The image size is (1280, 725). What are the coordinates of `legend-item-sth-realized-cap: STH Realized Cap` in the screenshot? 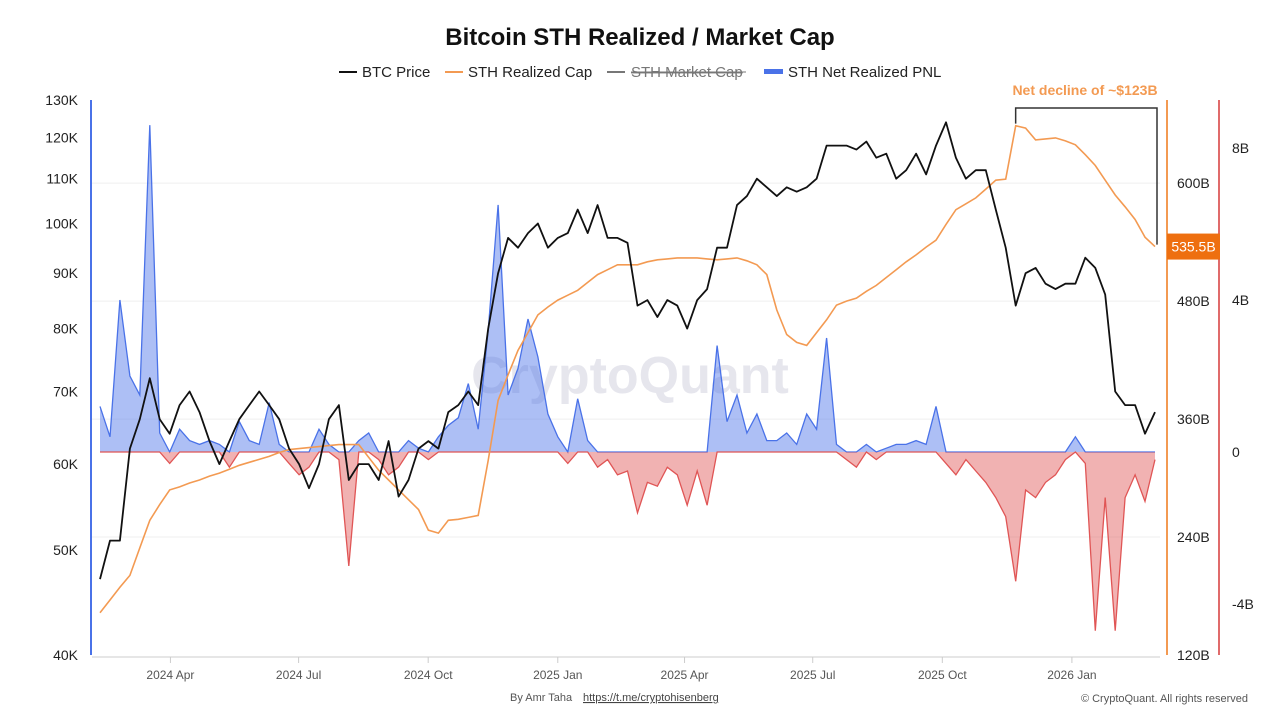 It's located at (518, 72).